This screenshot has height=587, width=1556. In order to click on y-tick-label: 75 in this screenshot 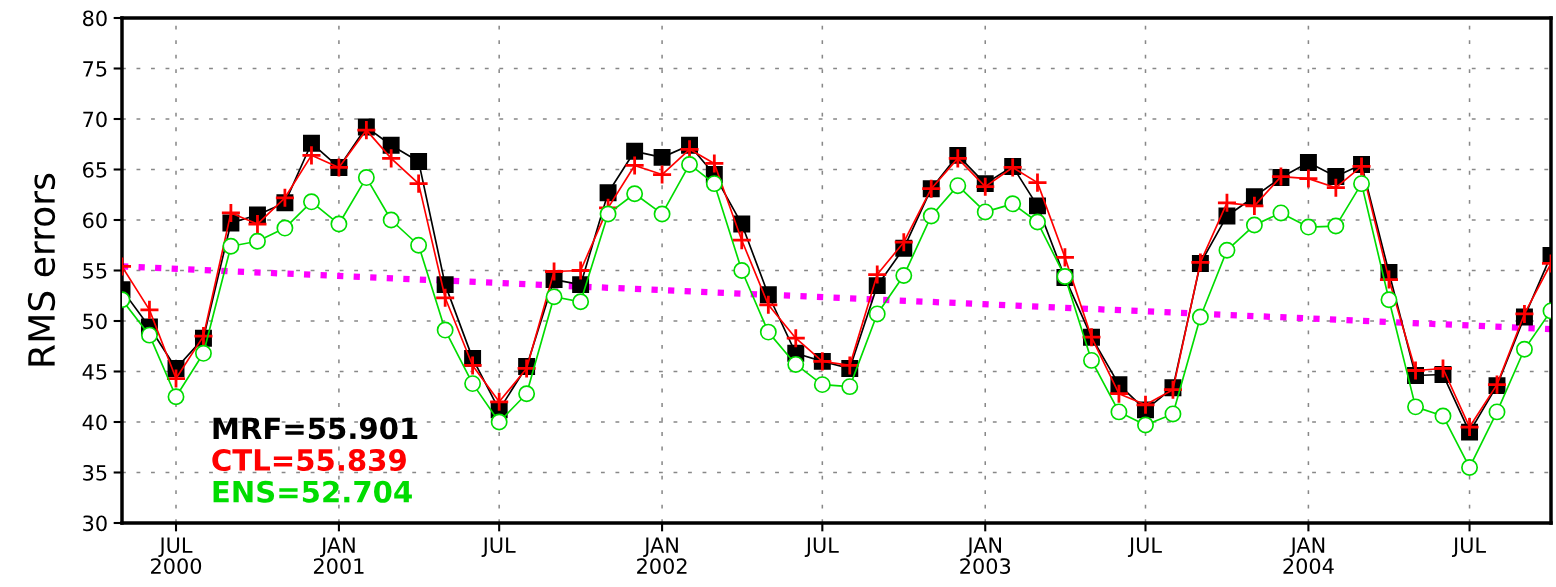, I will do `click(95, 69)`.